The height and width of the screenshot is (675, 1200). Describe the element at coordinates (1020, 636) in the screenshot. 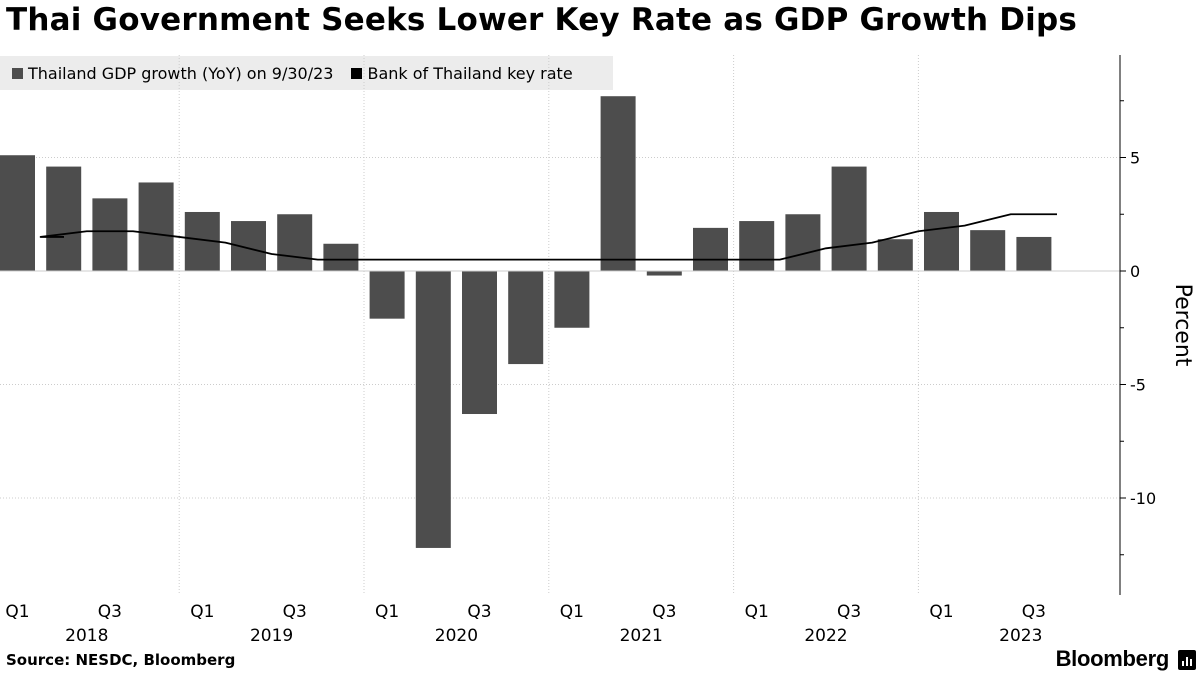

I see `x-year-label: 2023` at that location.